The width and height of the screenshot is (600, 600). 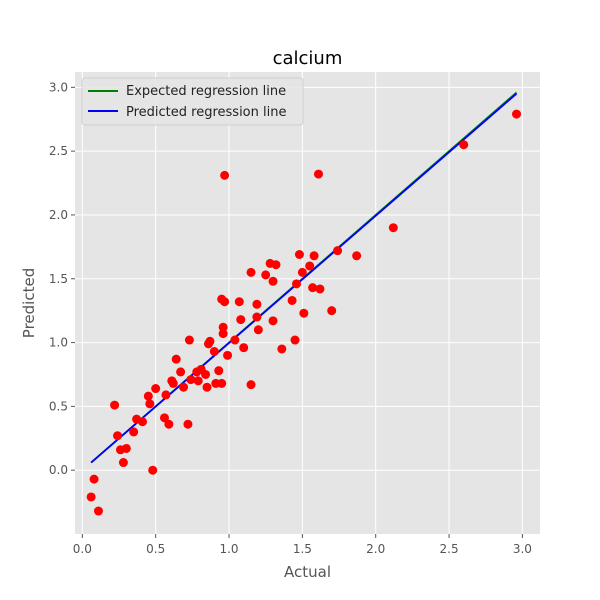 What do you see at coordinates (206, 112) in the screenshot?
I see `legend-label-predicted: Predicted regression line` at bounding box center [206, 112].